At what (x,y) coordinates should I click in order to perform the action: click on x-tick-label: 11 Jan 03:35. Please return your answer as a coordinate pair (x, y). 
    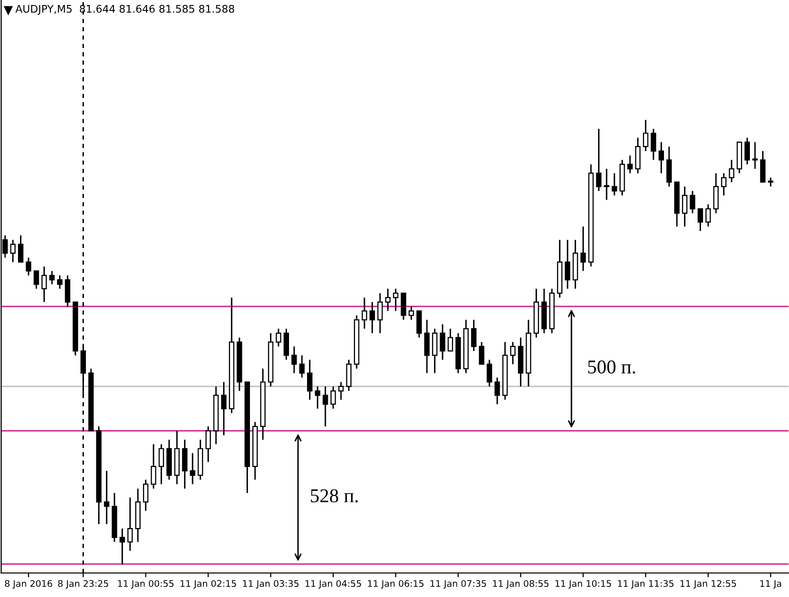
    Looking at the image, I should click on (270, 584).